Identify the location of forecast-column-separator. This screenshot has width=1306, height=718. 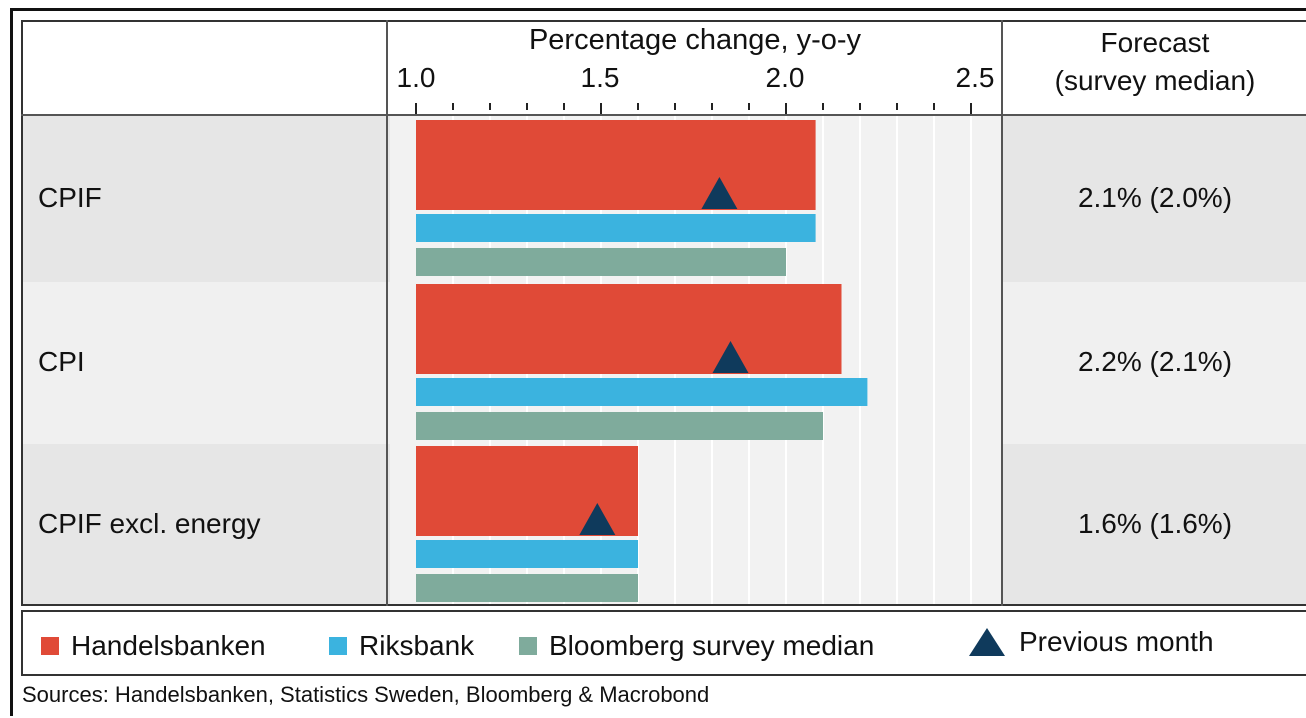
(1002, 313).